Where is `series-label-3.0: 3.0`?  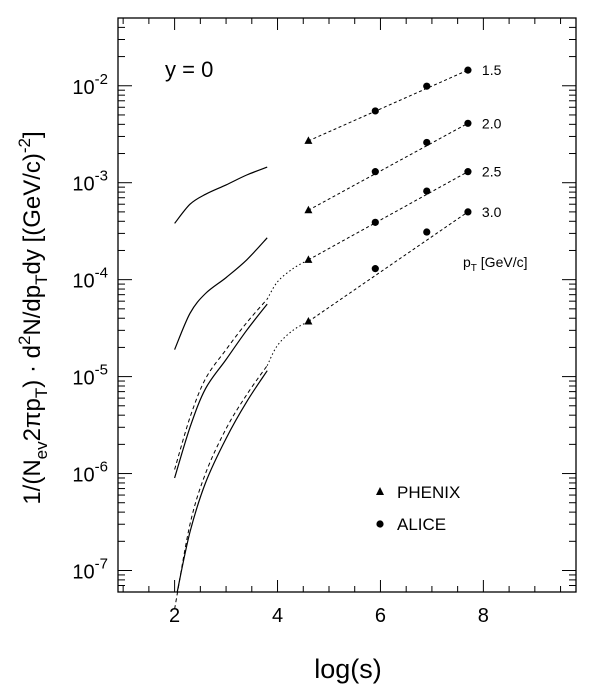 series-label-3.0: 3.0 is located at coordinates (492, 212).